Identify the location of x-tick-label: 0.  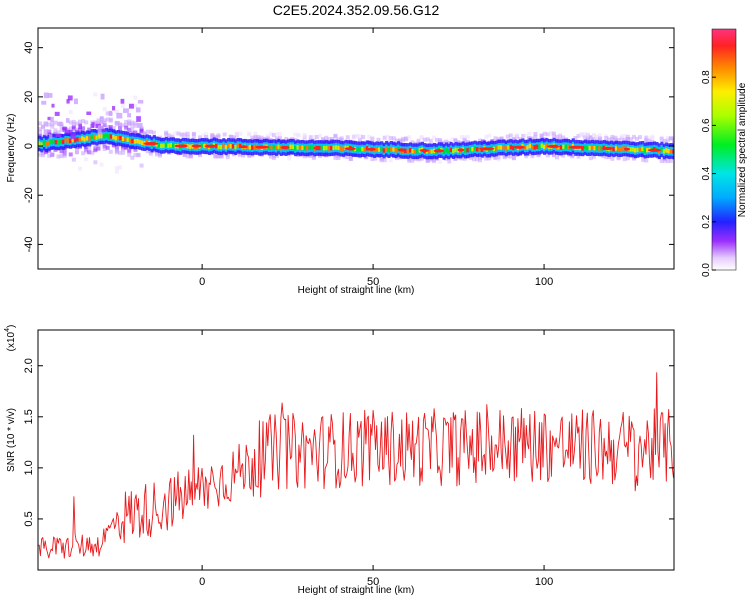
(202, 282).